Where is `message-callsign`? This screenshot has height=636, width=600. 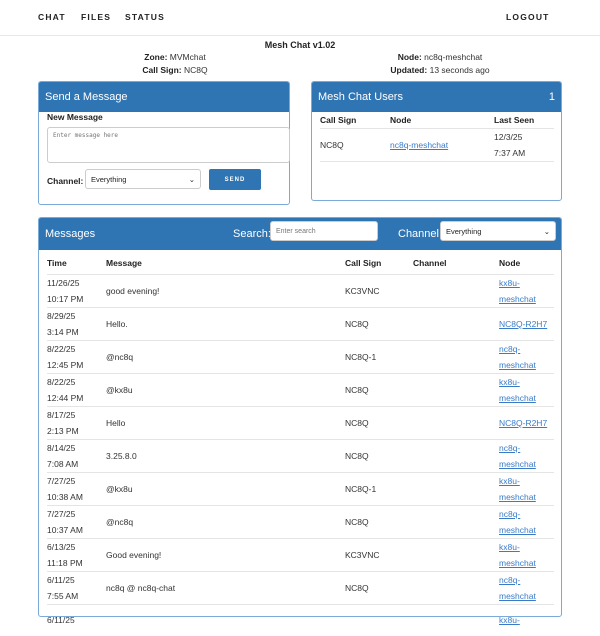
message-callsign is located at coordinates (379, 619).